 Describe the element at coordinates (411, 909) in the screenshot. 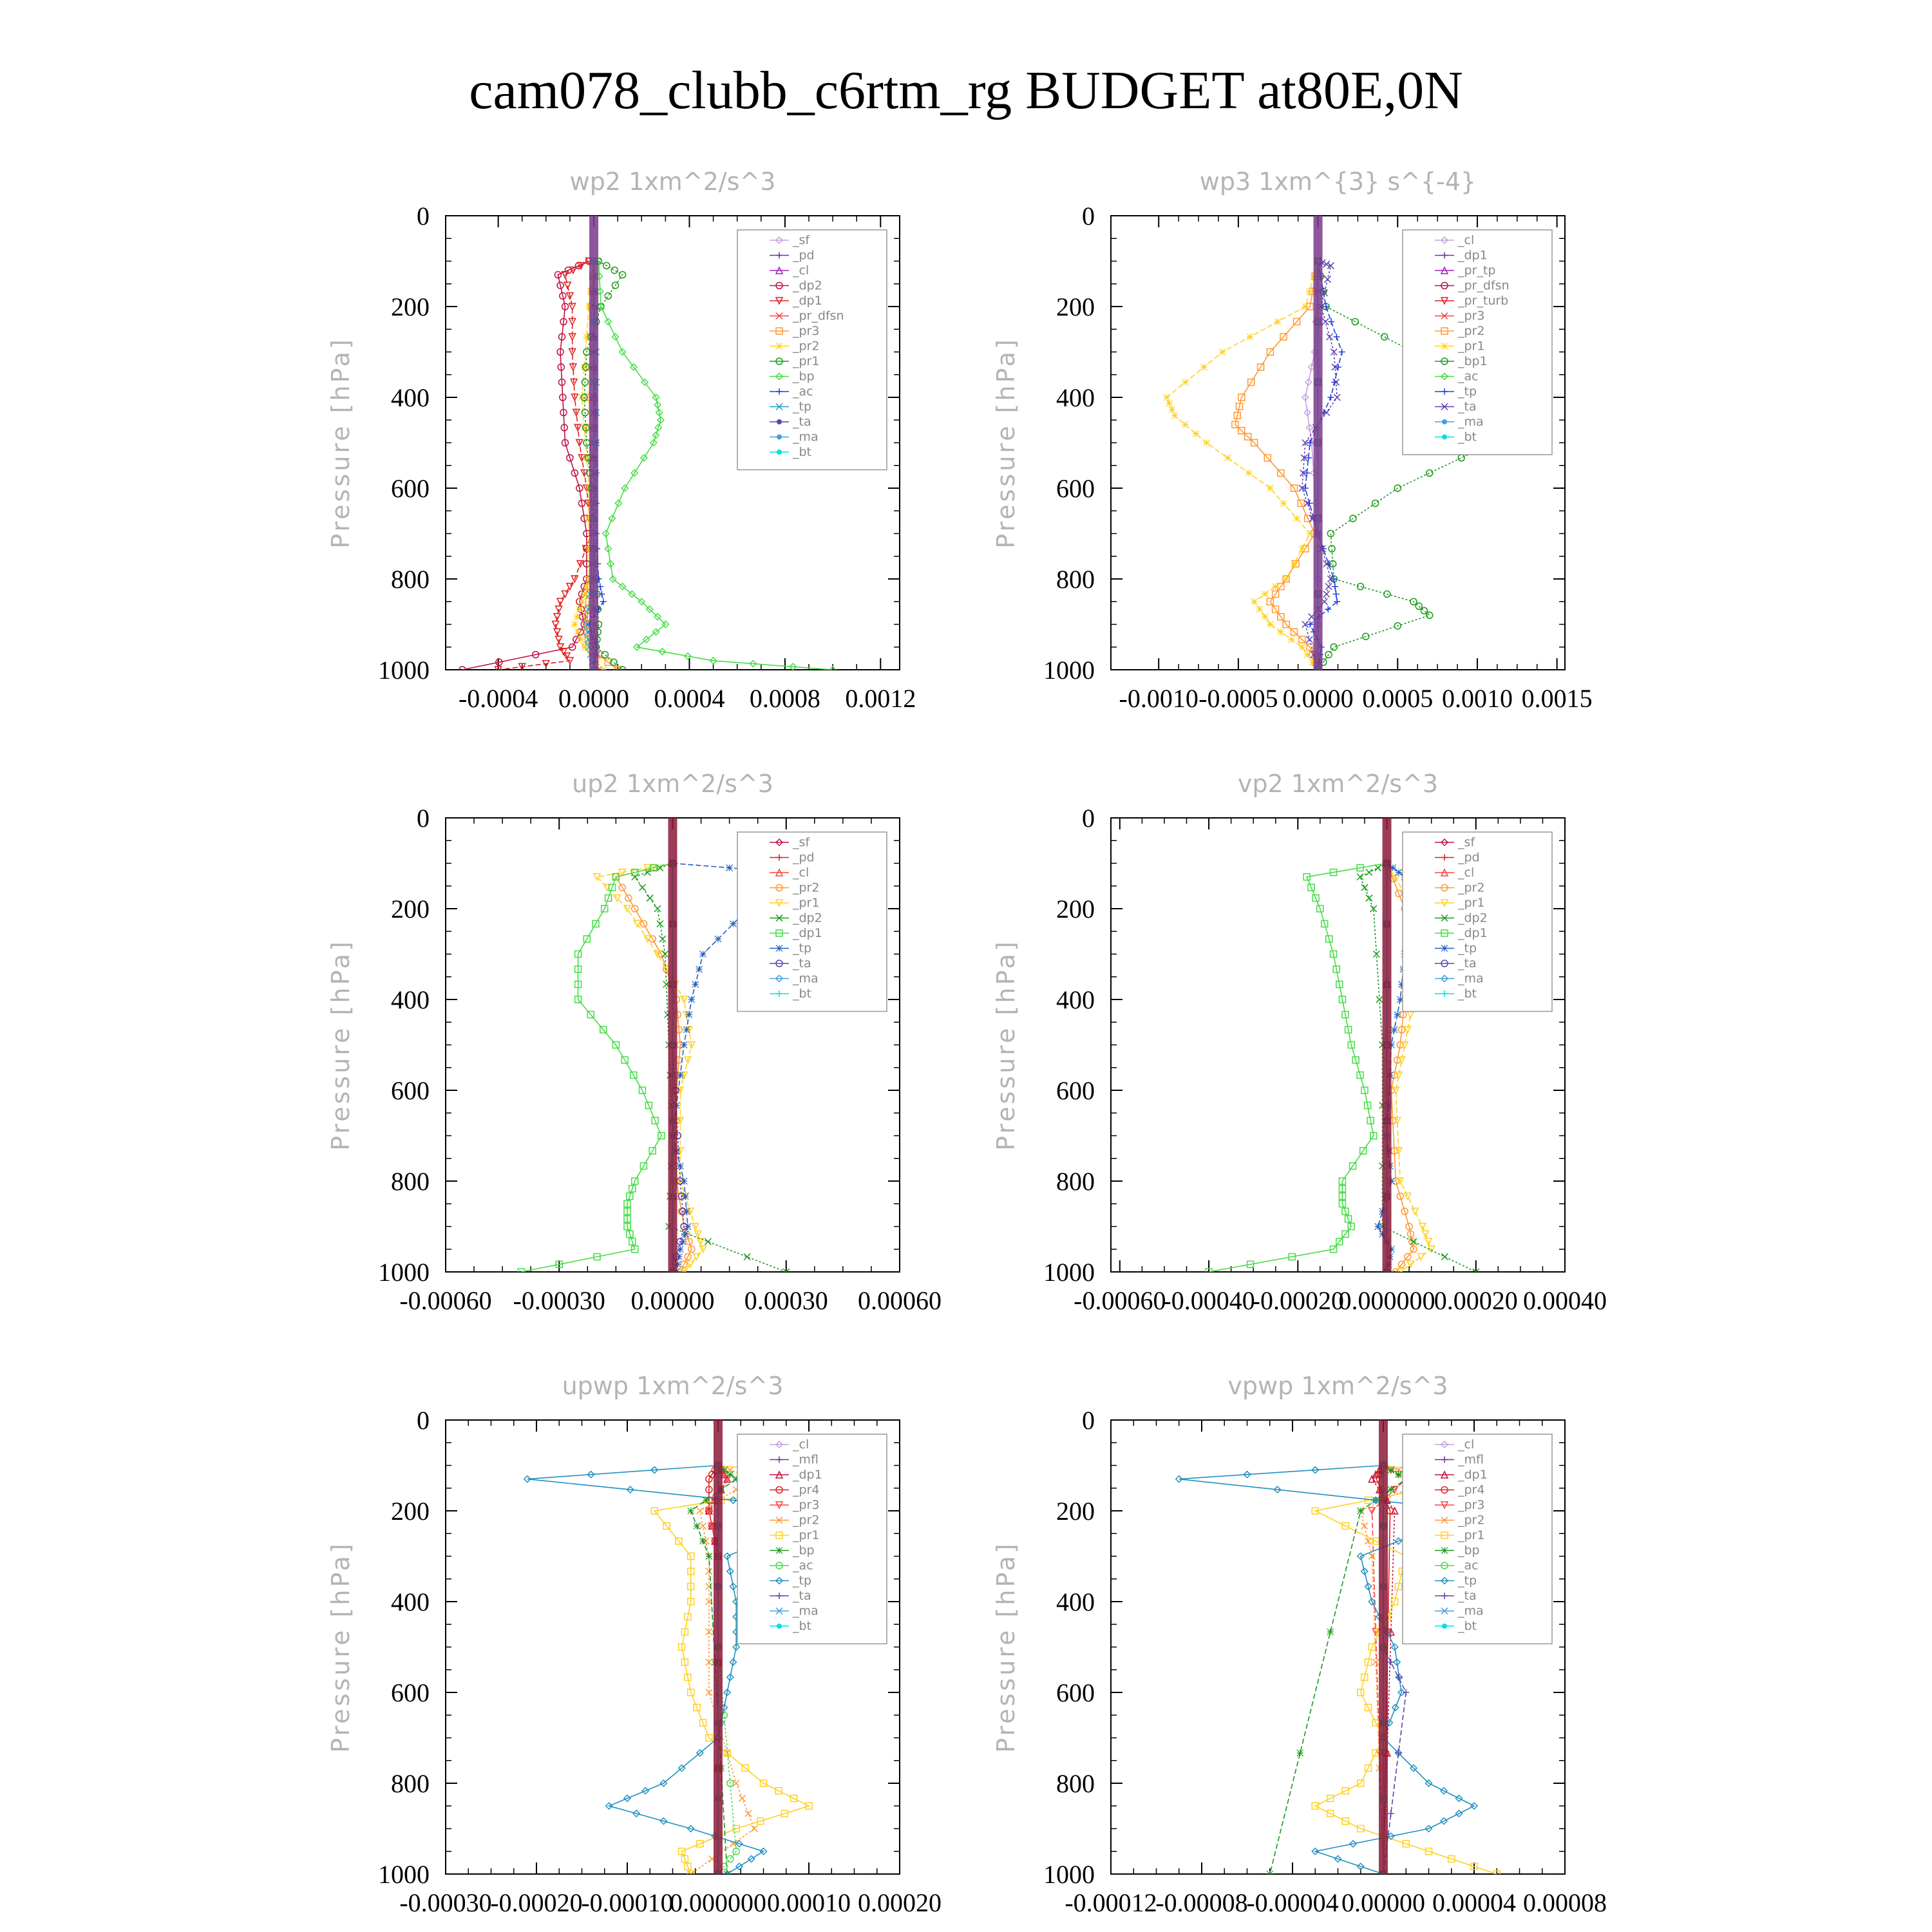

I see `y-tick-label: 200` at that location.